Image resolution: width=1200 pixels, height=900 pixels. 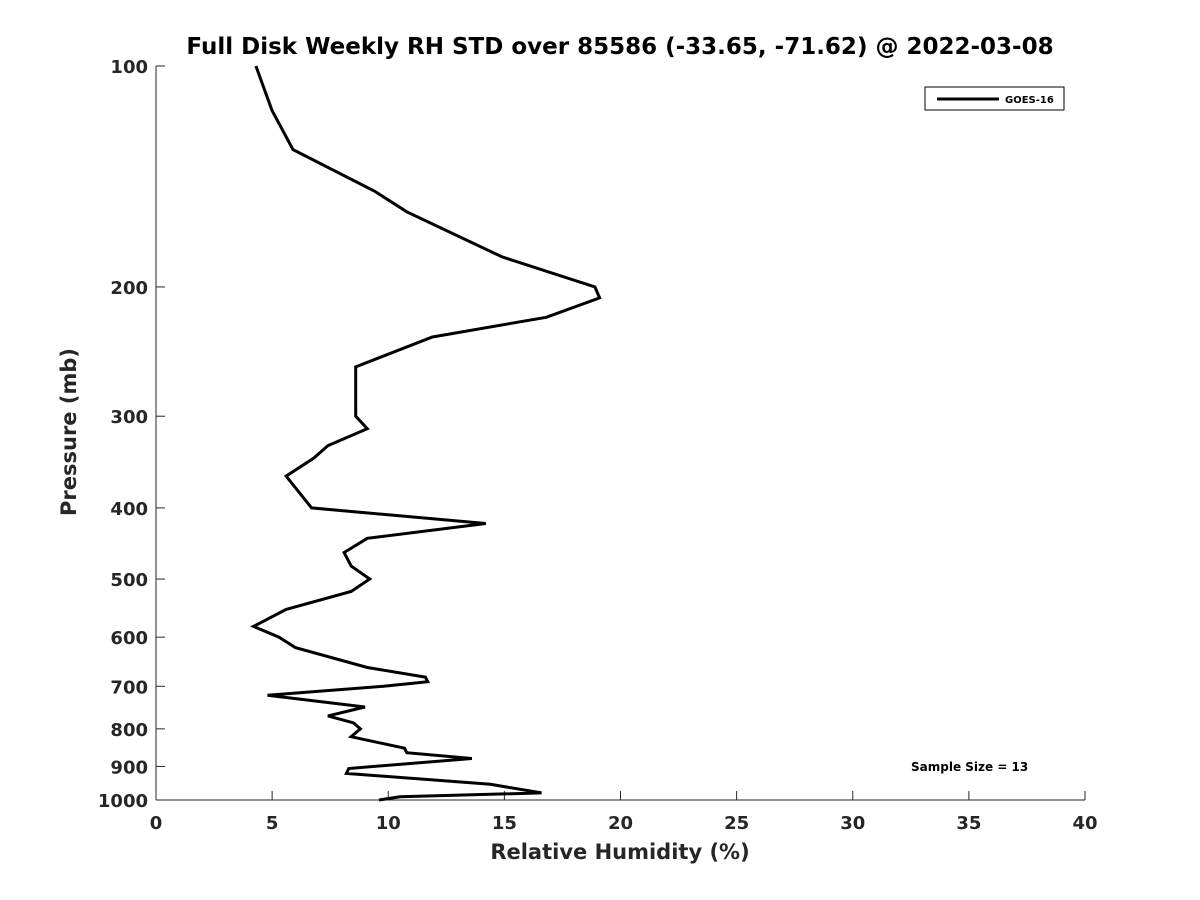 I want to click on sample-size-annotation: Sample Size = 13, so click(x=969, y=767).